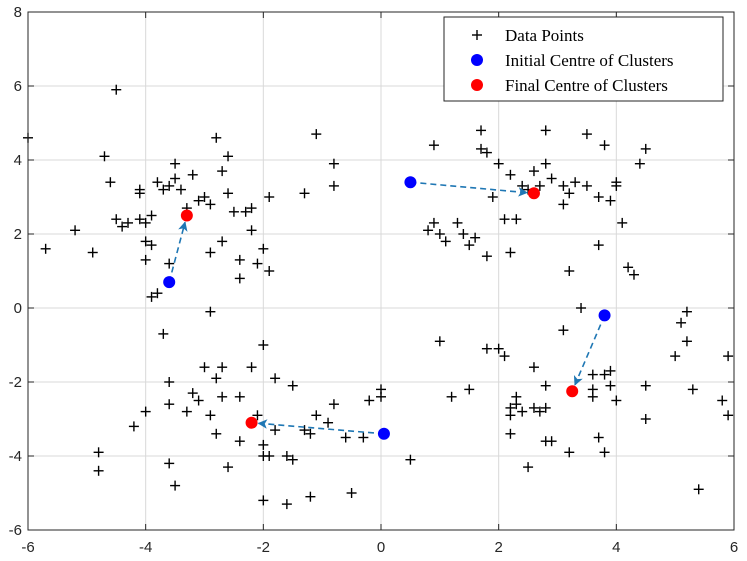 The image size is (747, 561). Describe the element at coordinates (586, 85) in the screenshot. I see `legend-label-final-centre: Final Centre of Clusters` at that location.